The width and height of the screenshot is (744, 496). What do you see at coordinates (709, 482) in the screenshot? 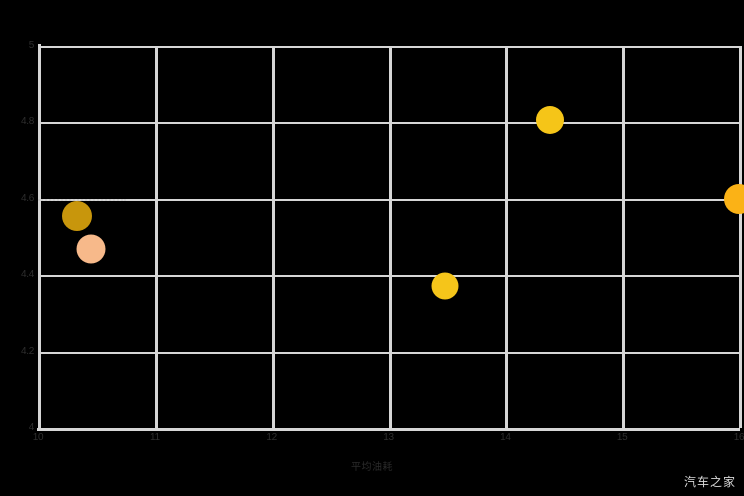
I see `watermark-label: 汽车之家` at bounding box center [709, 482].